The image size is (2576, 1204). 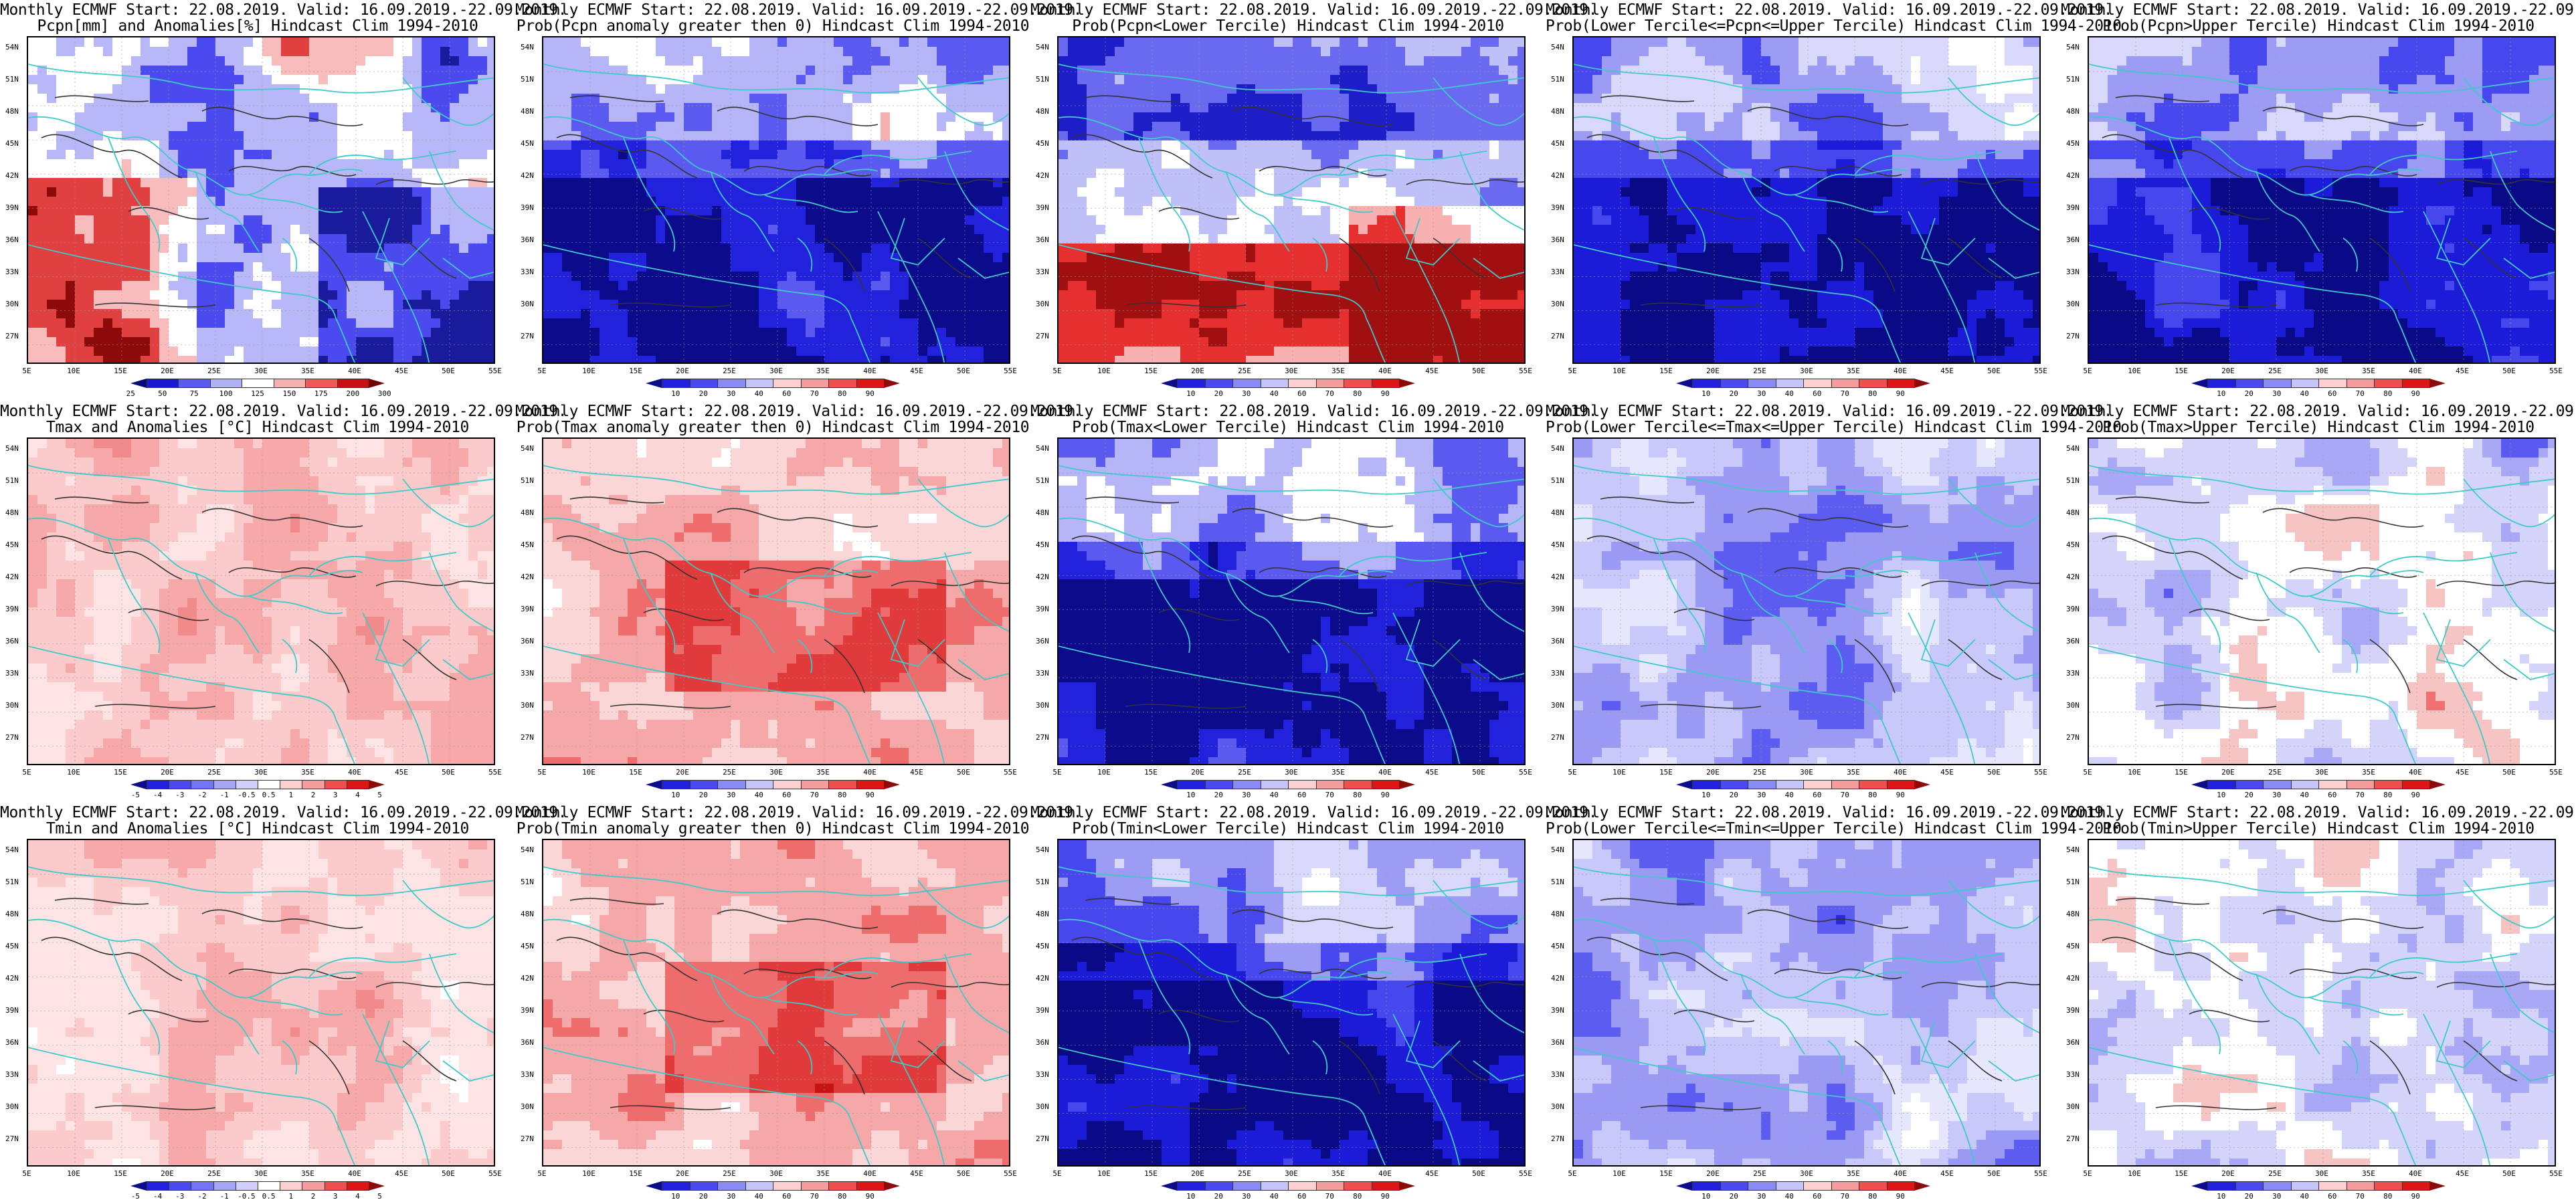 I want to click on colorbar-tick-label: -0.5, so click(x=247, y=795).